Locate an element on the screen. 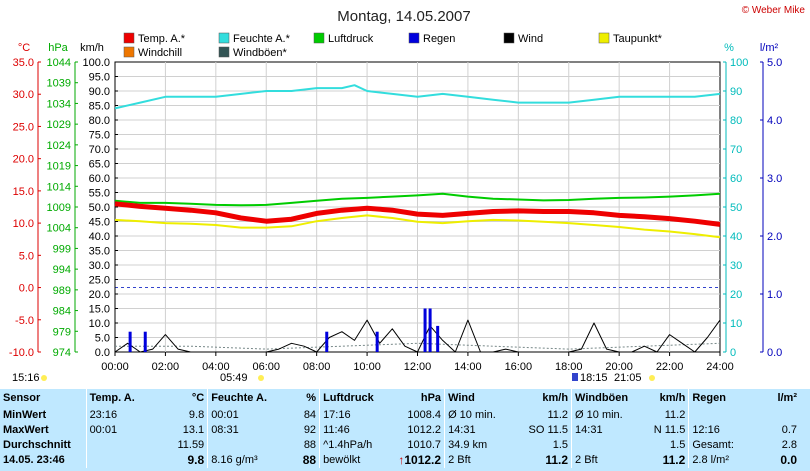  legend-label: Luftdruck is located at coordinates (351, 39).